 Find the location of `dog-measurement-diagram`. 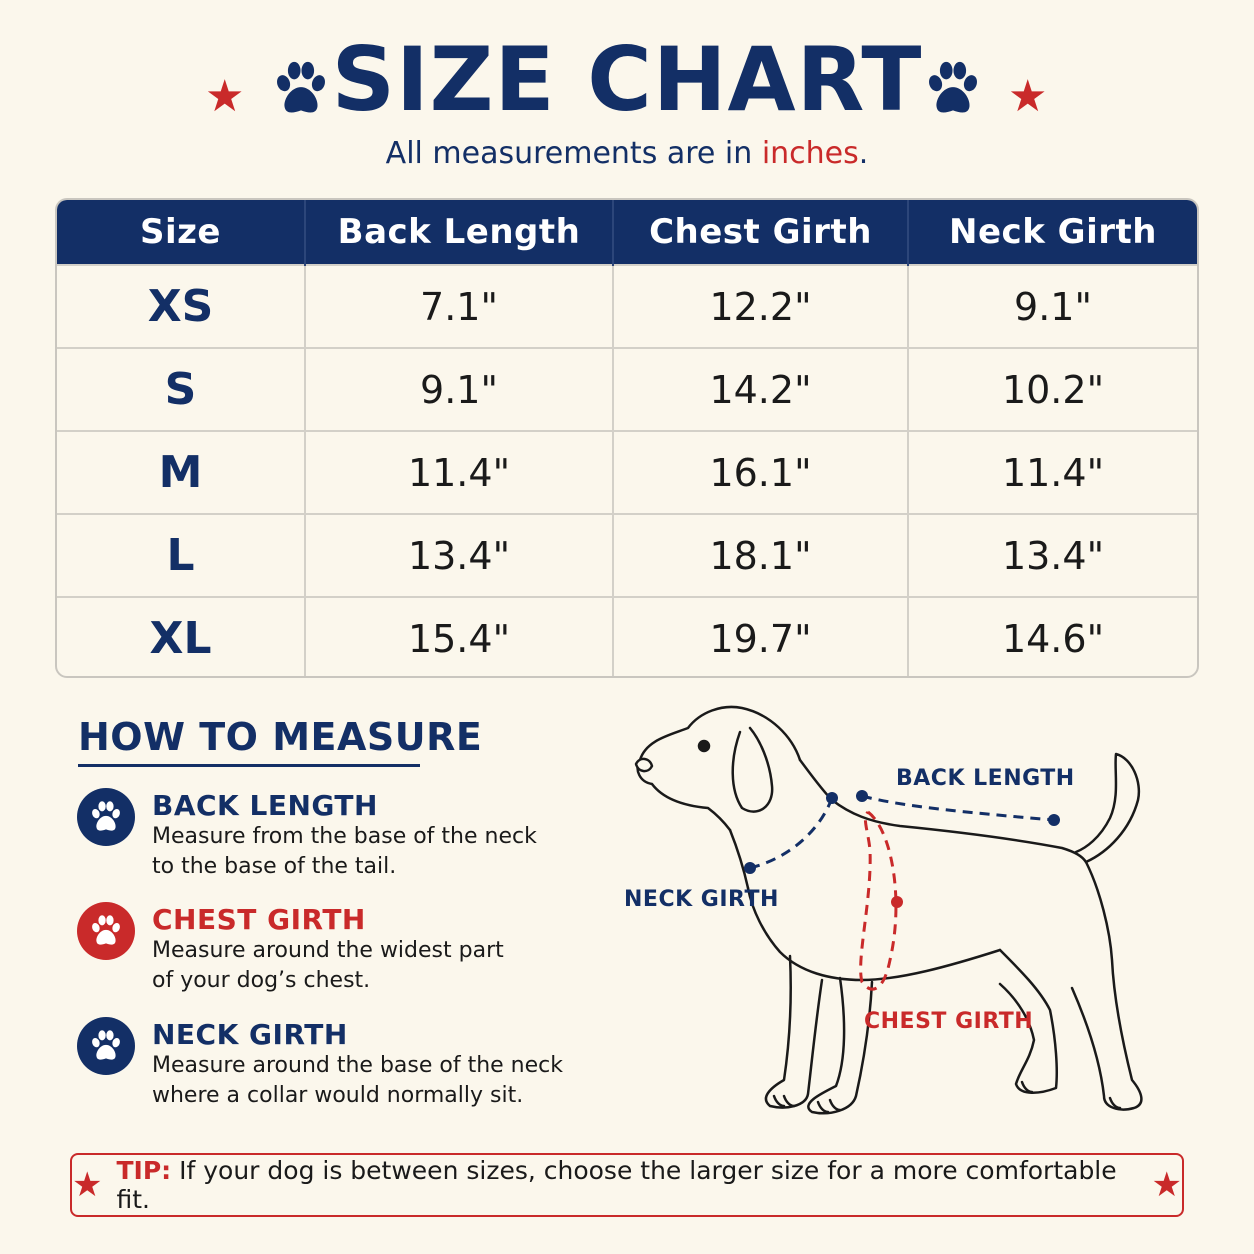

dog-measurement-diagram is located at coordinates (888, 910).